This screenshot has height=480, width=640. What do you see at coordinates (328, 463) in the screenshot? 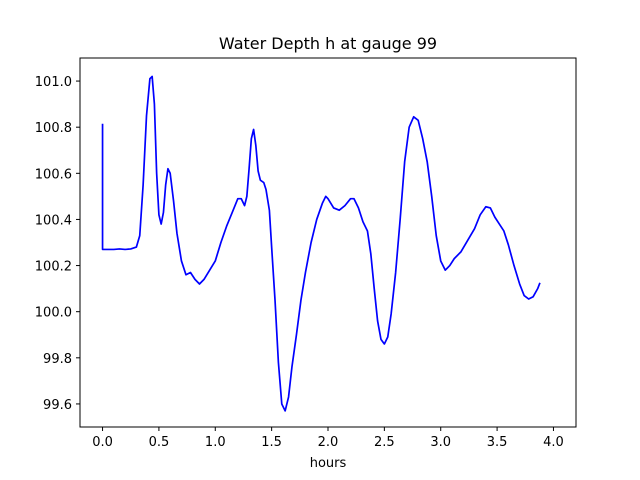
I see `x-axis-label: hours` at bounding box center [328, 463].